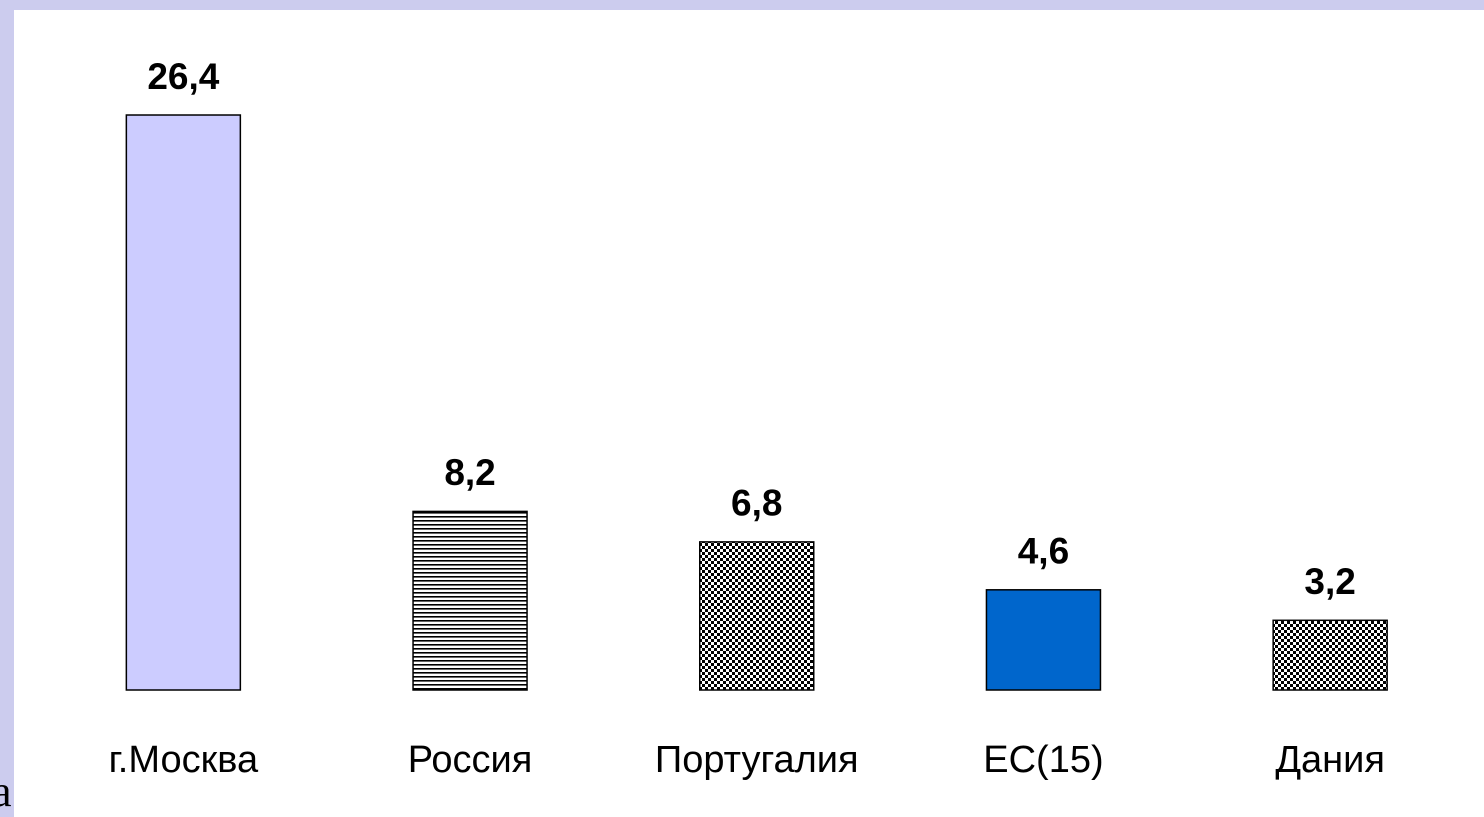 The width and height of the screenshot is (1484, 817). Describe the element at coordinates (183, 76) in the screenshot. I see `value-label: 26,4` at that location.